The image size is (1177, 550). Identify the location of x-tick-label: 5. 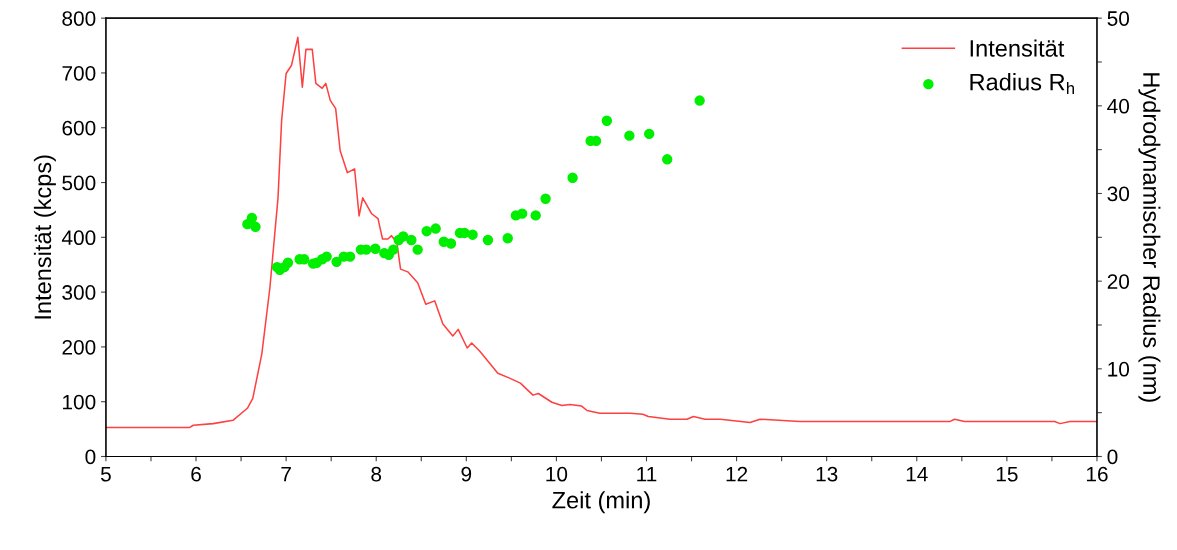
(105, 474).